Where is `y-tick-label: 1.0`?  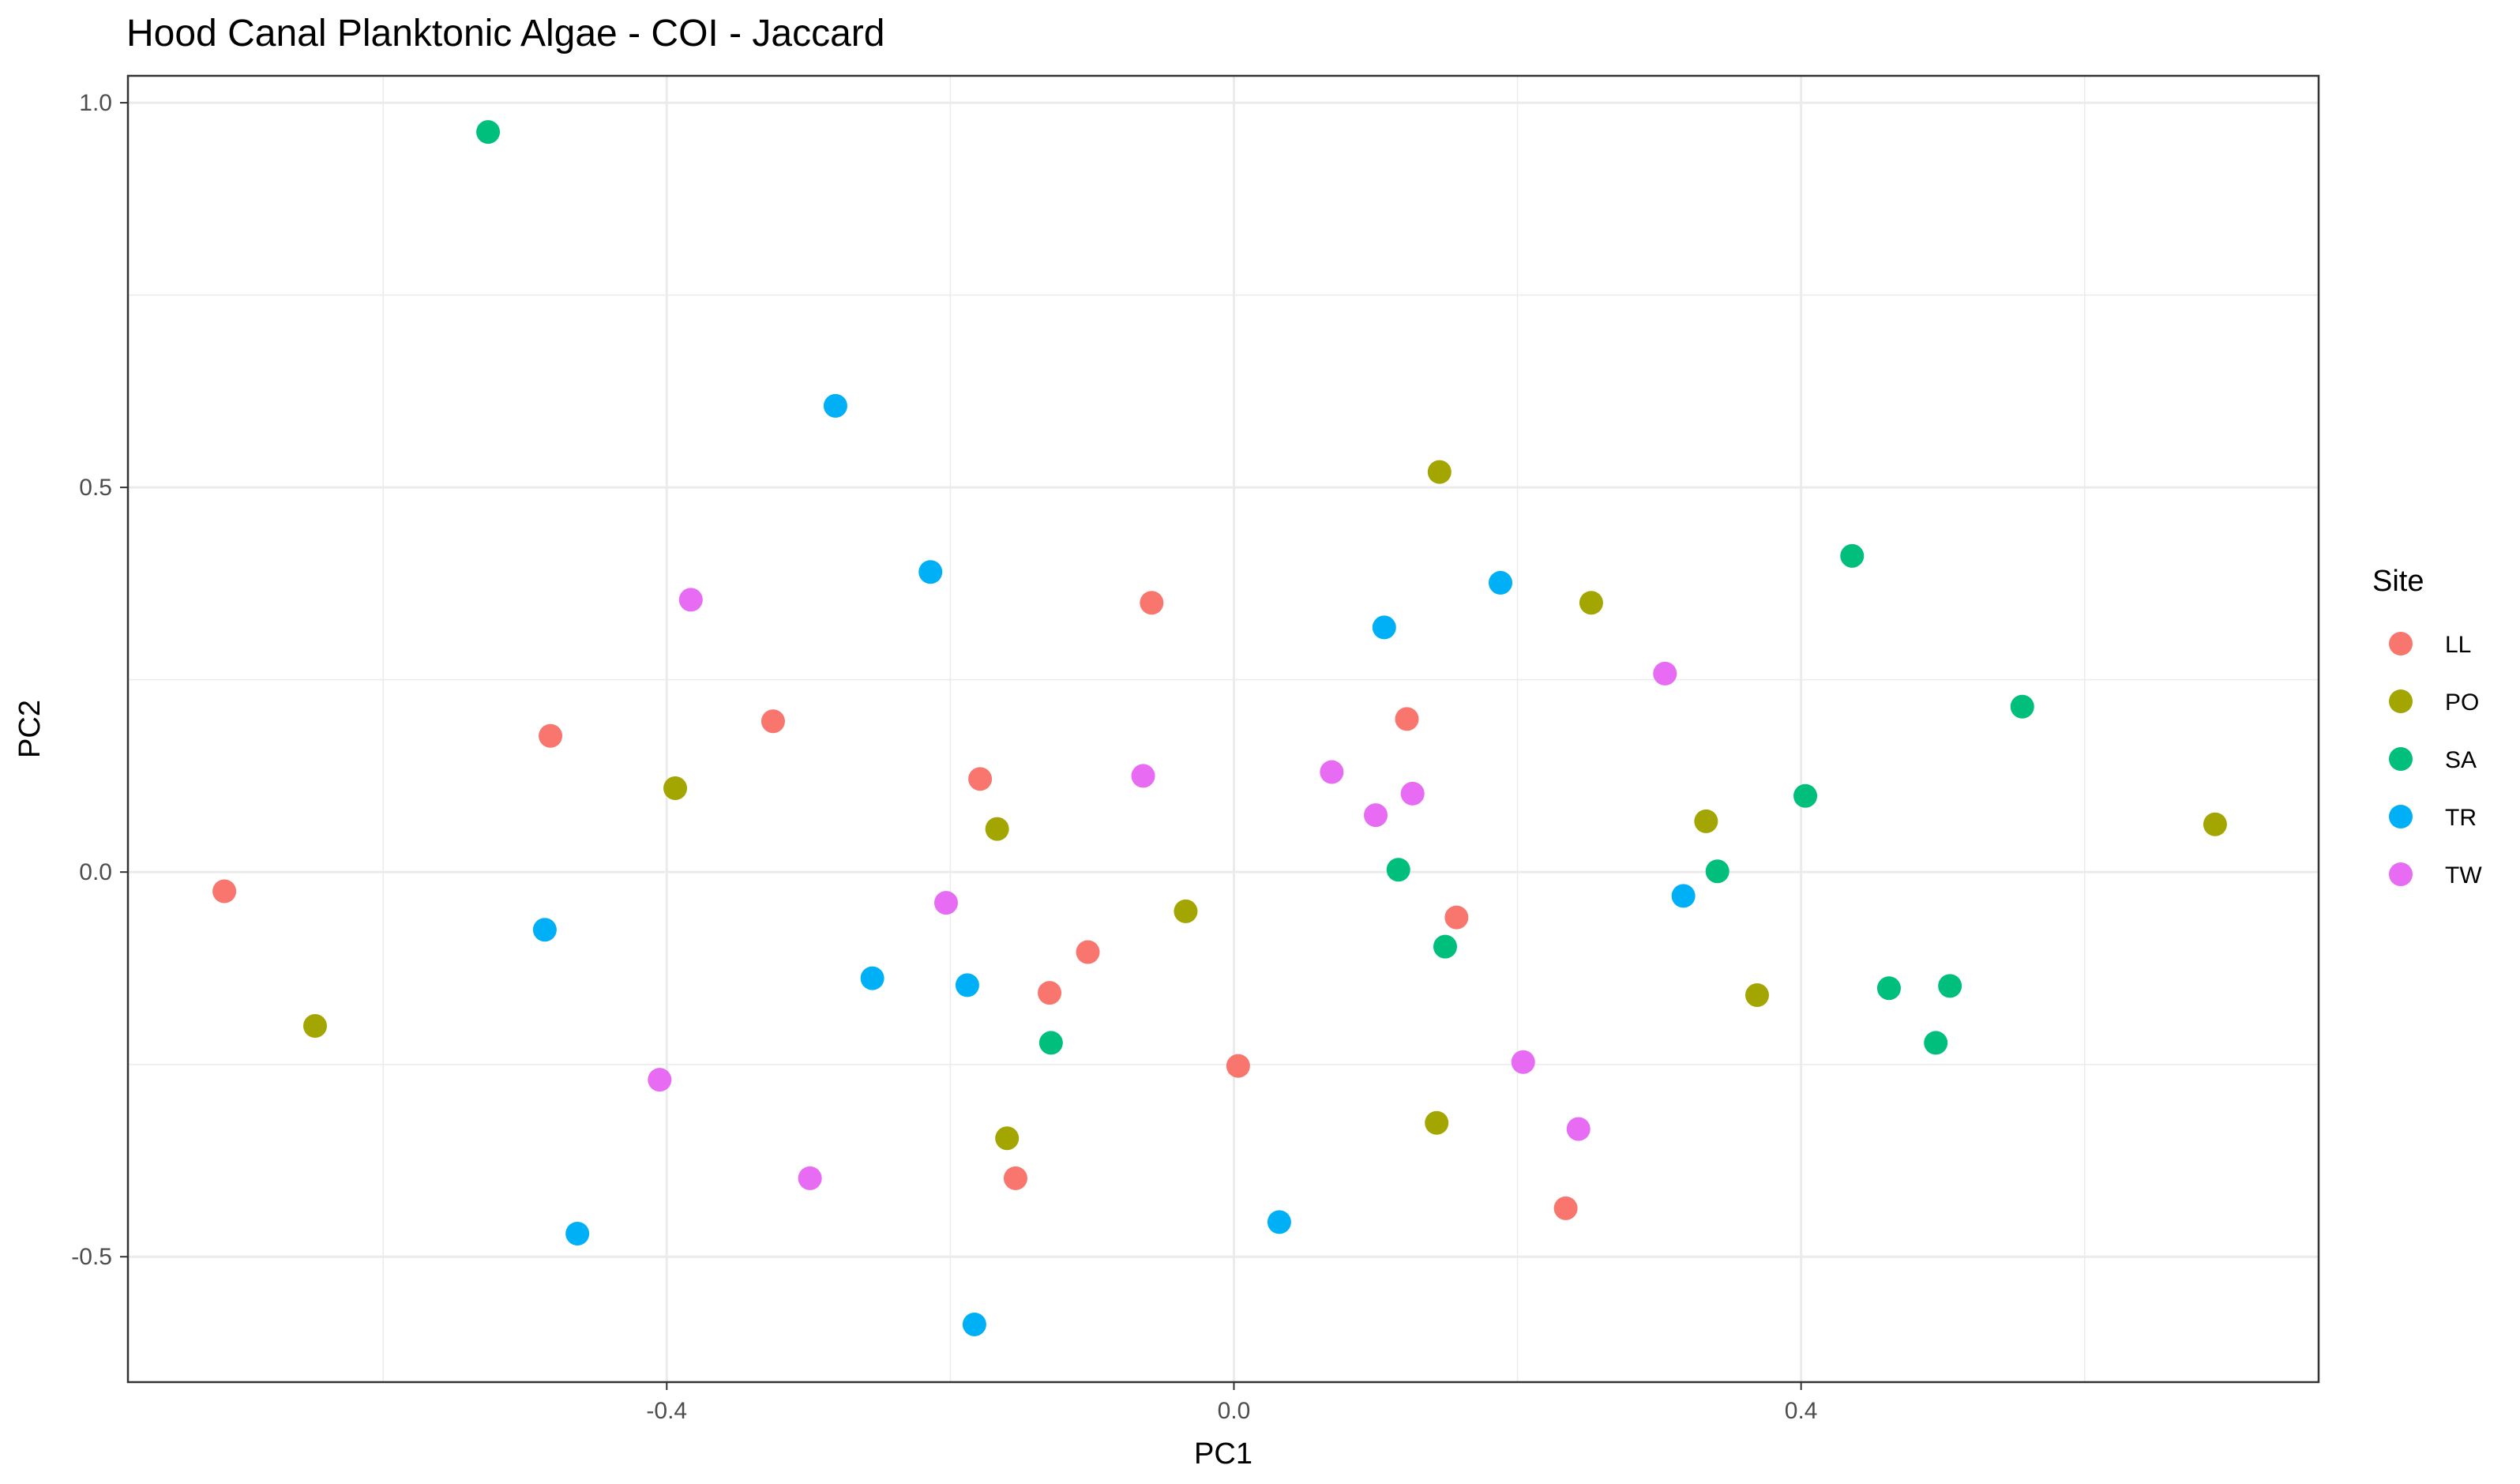 y-tick-label: 1.0 is located at coordinates (95, 103).